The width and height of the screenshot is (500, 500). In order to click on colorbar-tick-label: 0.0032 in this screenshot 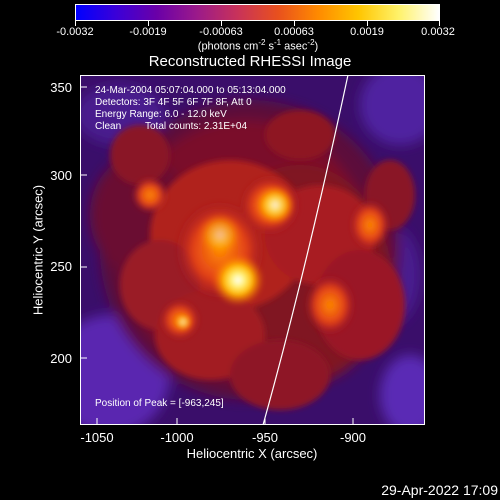, I will do `click(438, 32)`.